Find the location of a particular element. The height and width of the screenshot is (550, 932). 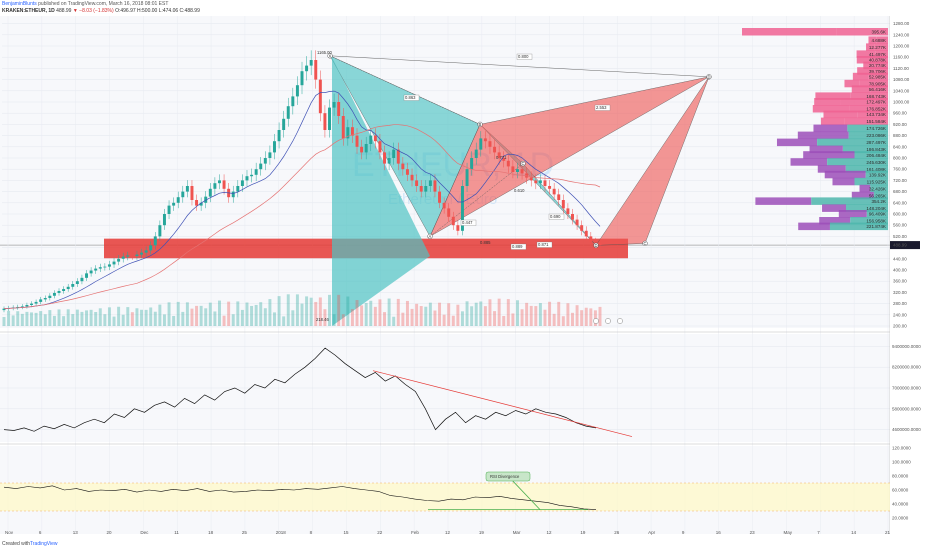

last-price-tag-text: 488.99 is located at coordinates (900, 245).